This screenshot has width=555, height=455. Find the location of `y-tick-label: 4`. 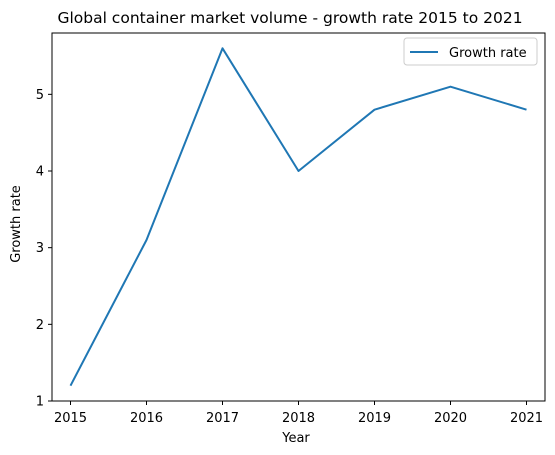

y-tick-label: 4 is located at coordinates (40, 172).